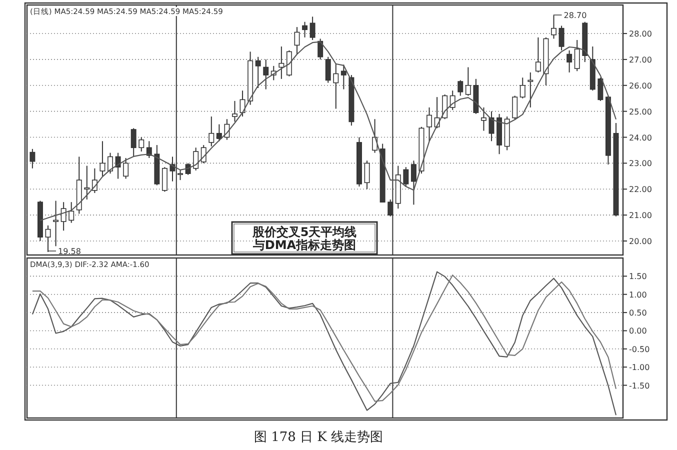 Image resolution: width=677 pixels, height=450 pixels. Describe the element at coordinates (638, 331) in the screenshot. I see `y-tick-label: 0.00` at that location.